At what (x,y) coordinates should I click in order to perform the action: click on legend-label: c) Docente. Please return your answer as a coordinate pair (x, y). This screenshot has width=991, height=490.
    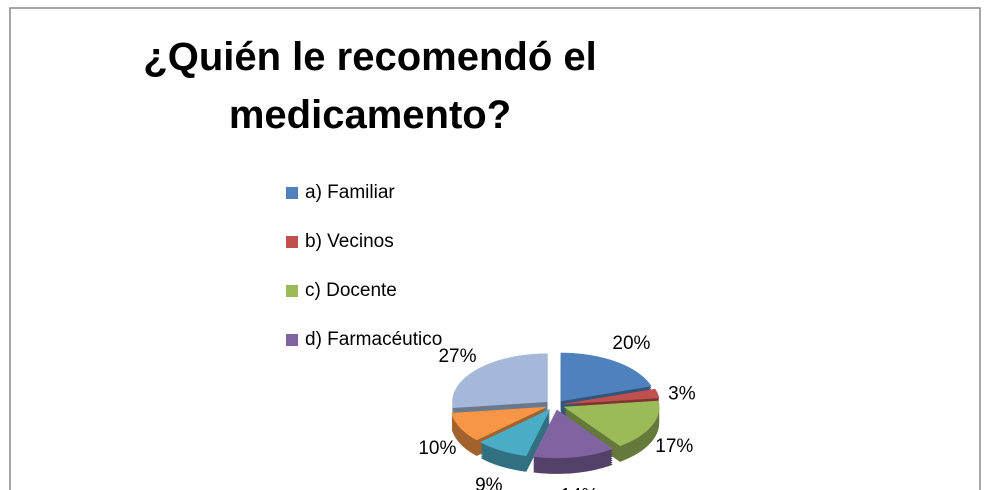
    Looking at the image, I should click on (351, 290).